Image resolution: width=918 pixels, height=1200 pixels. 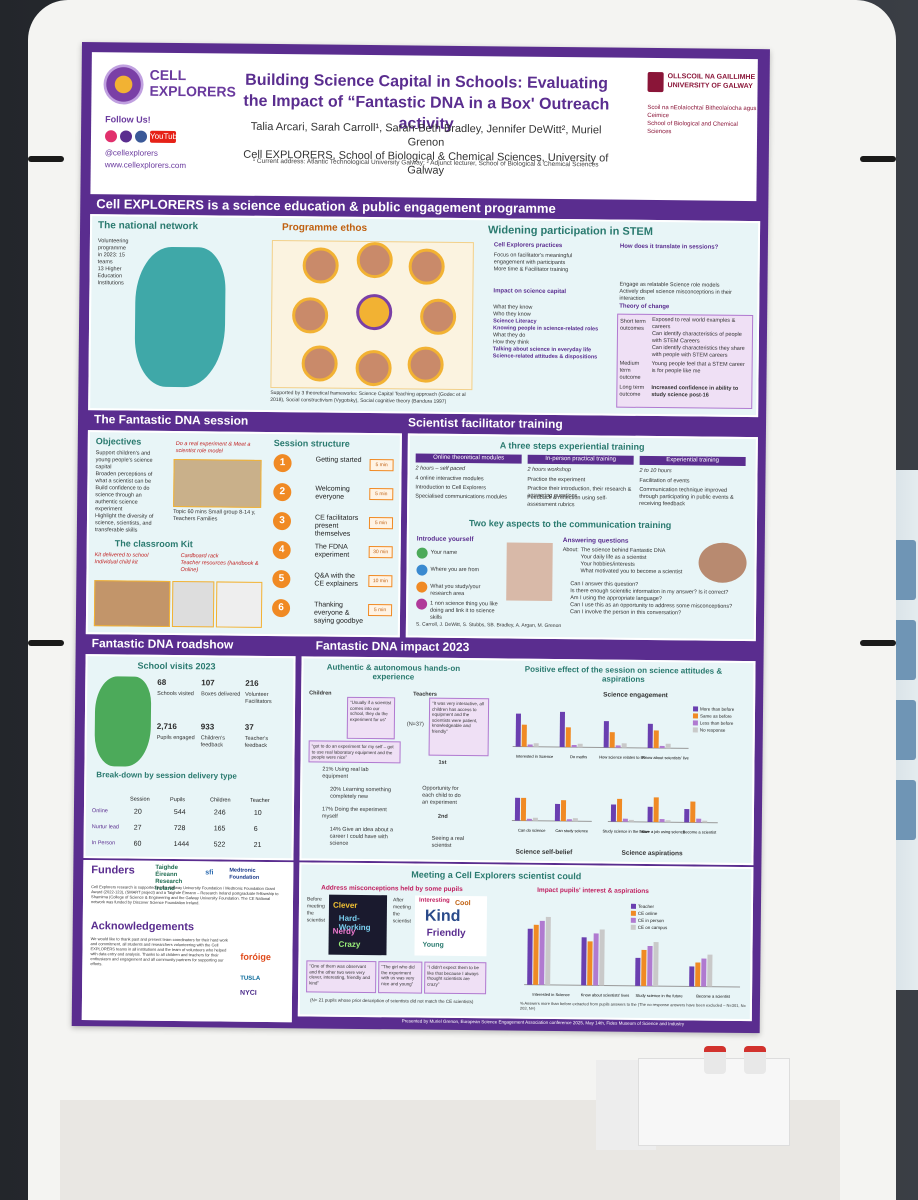 What do you see at coordinates (755, 1060) in the screenshot?
I see `bottle-cap-icon` at bounding box center [755, 1060].